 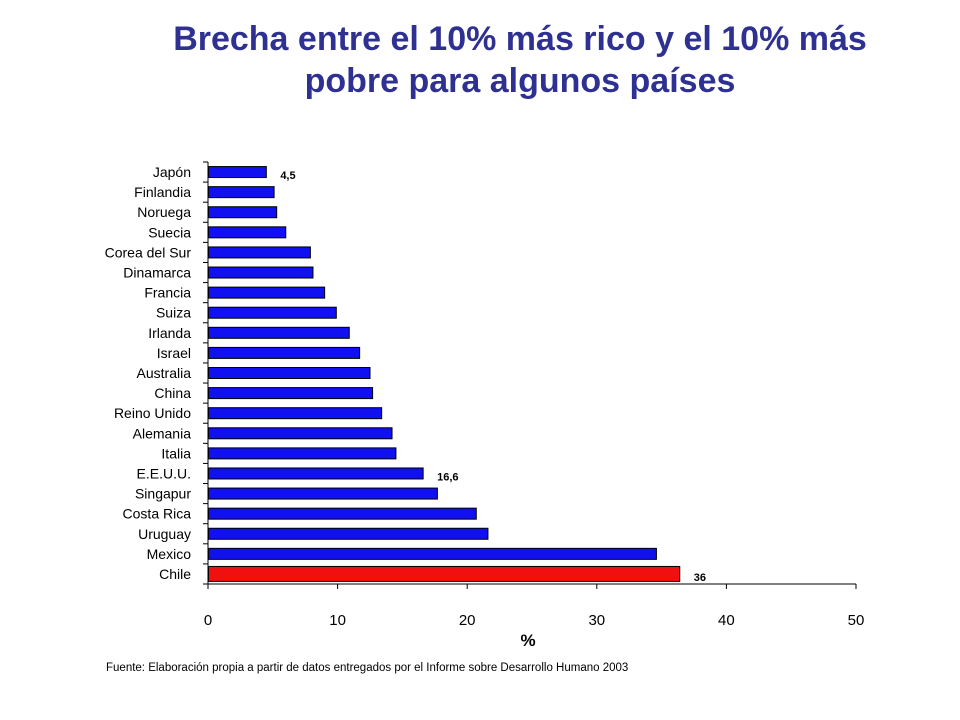 What do you see at coordinates (237, 172) in the screenshot?
I see `bar-japon` at bounding box center [237, 172].